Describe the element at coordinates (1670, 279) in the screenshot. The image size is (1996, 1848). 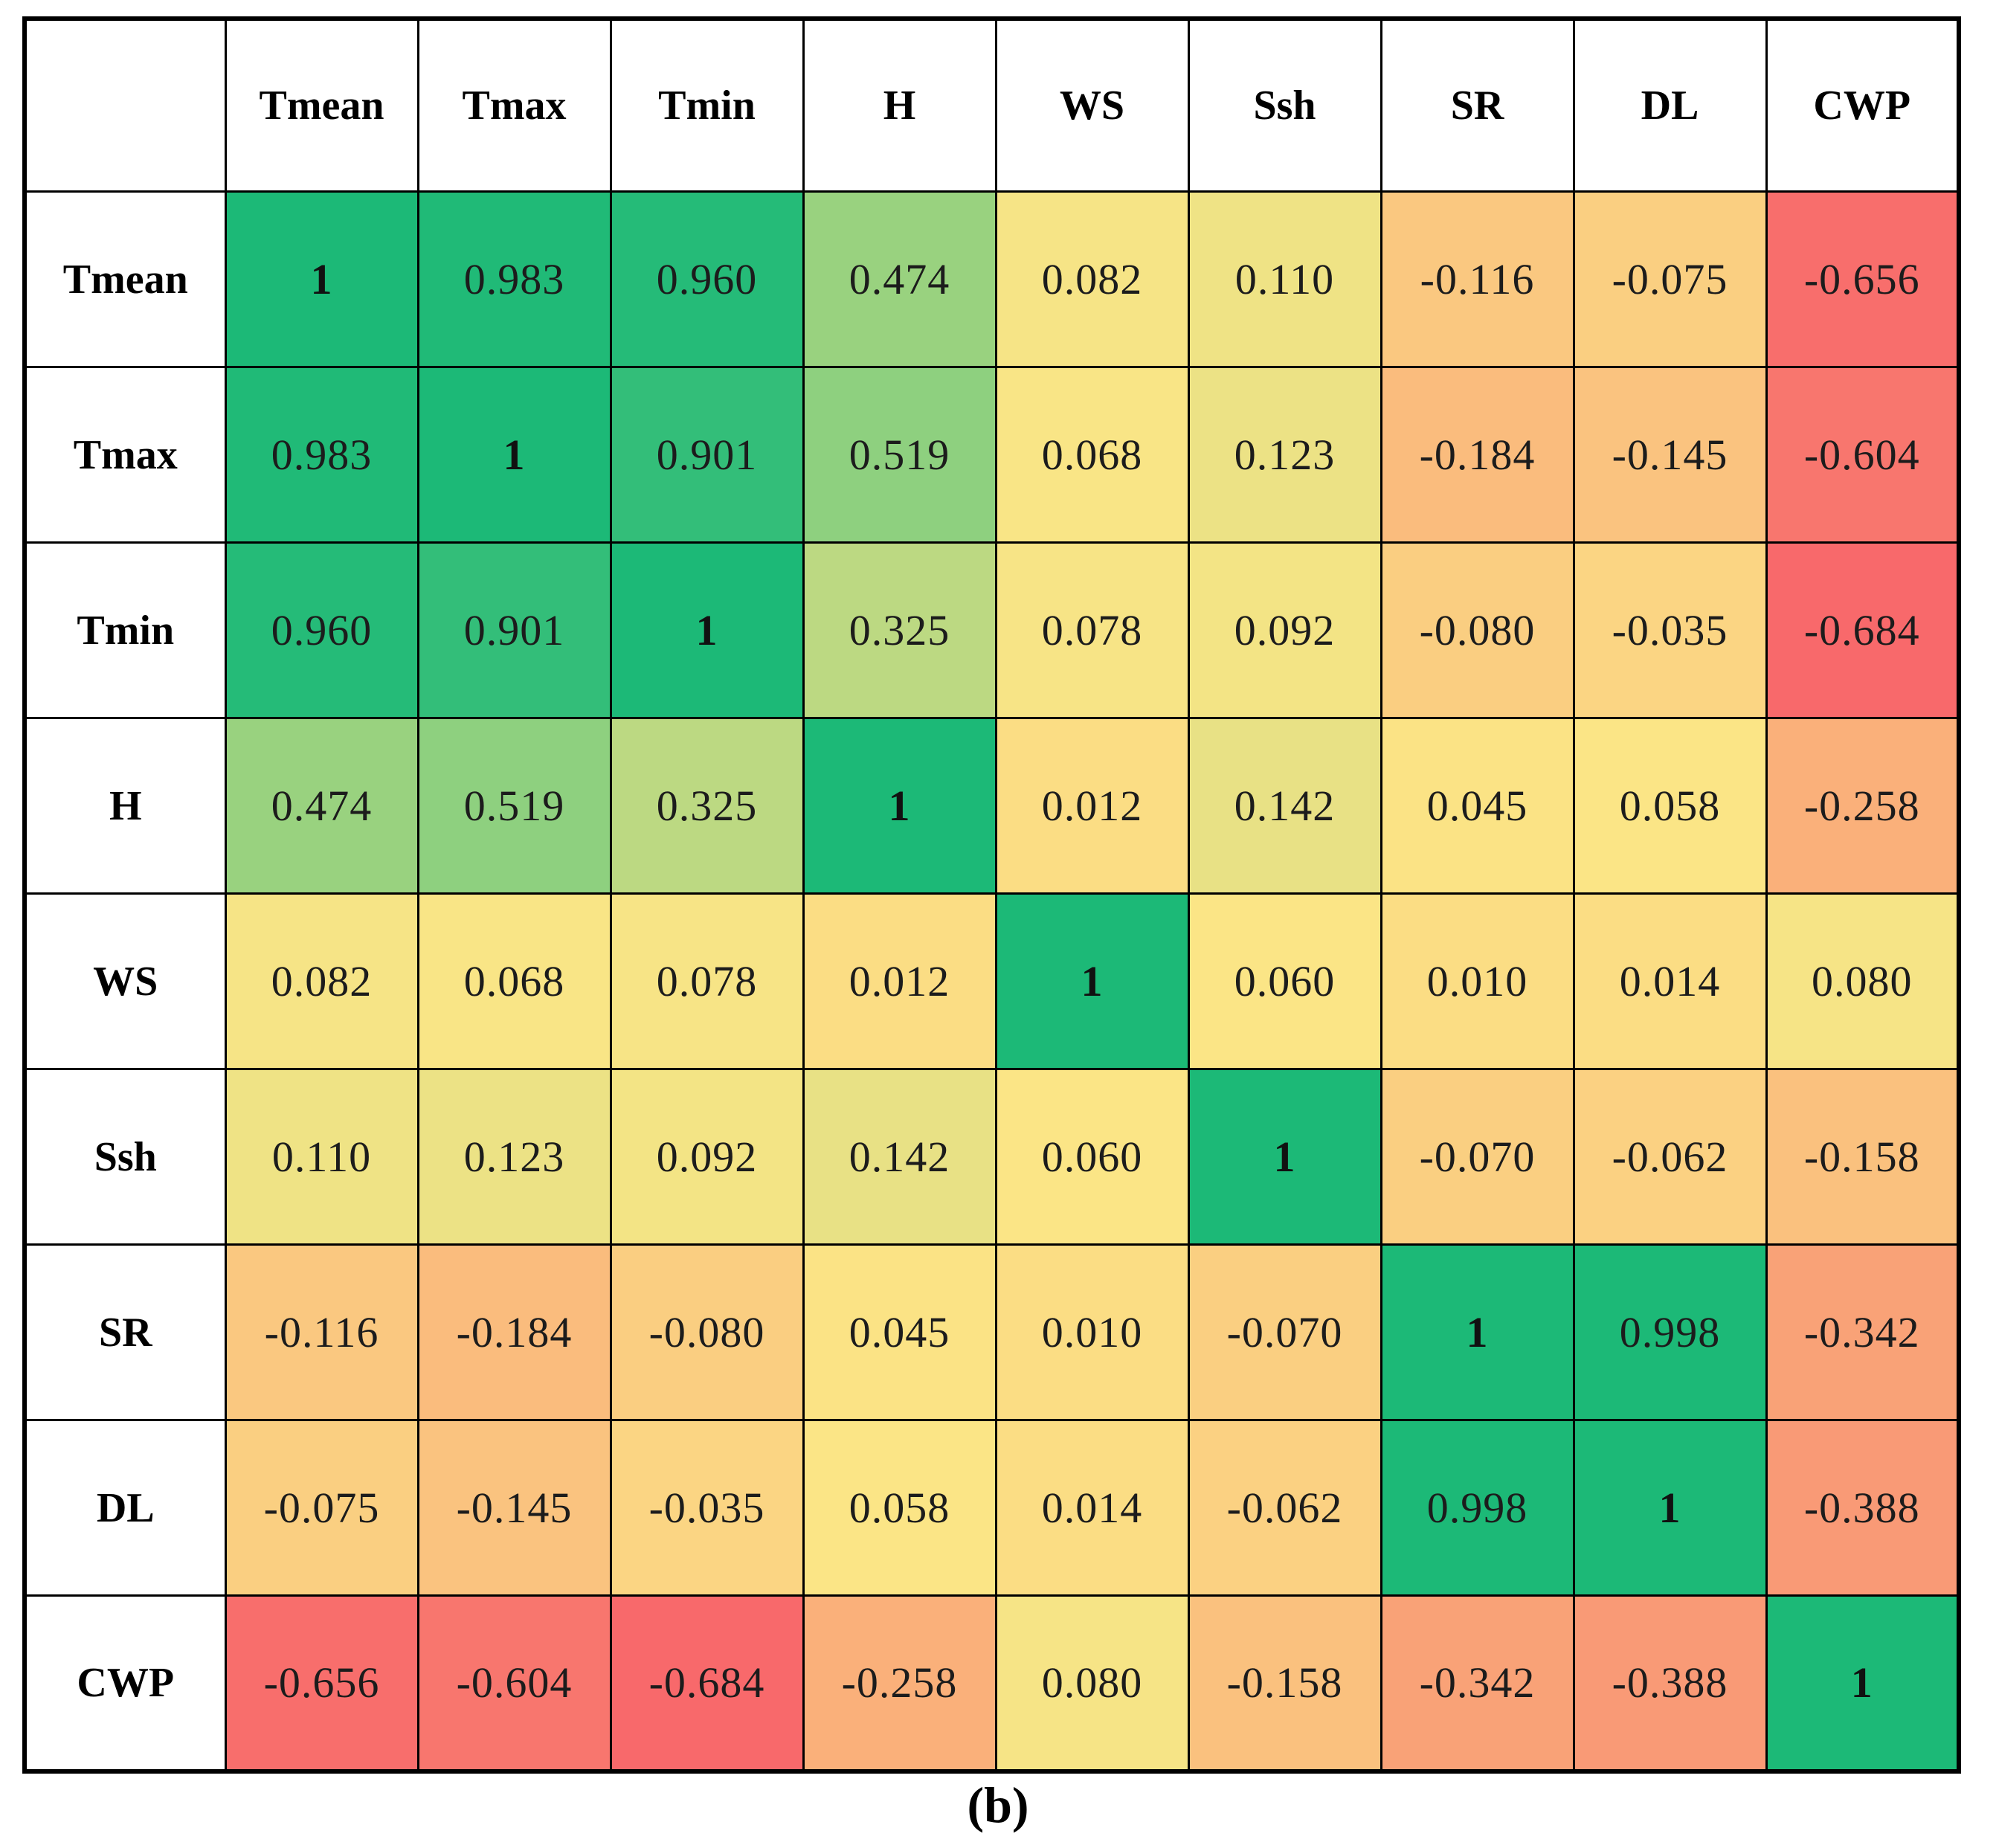
I see `cell-Tmean-DL: -0.075` at that location.